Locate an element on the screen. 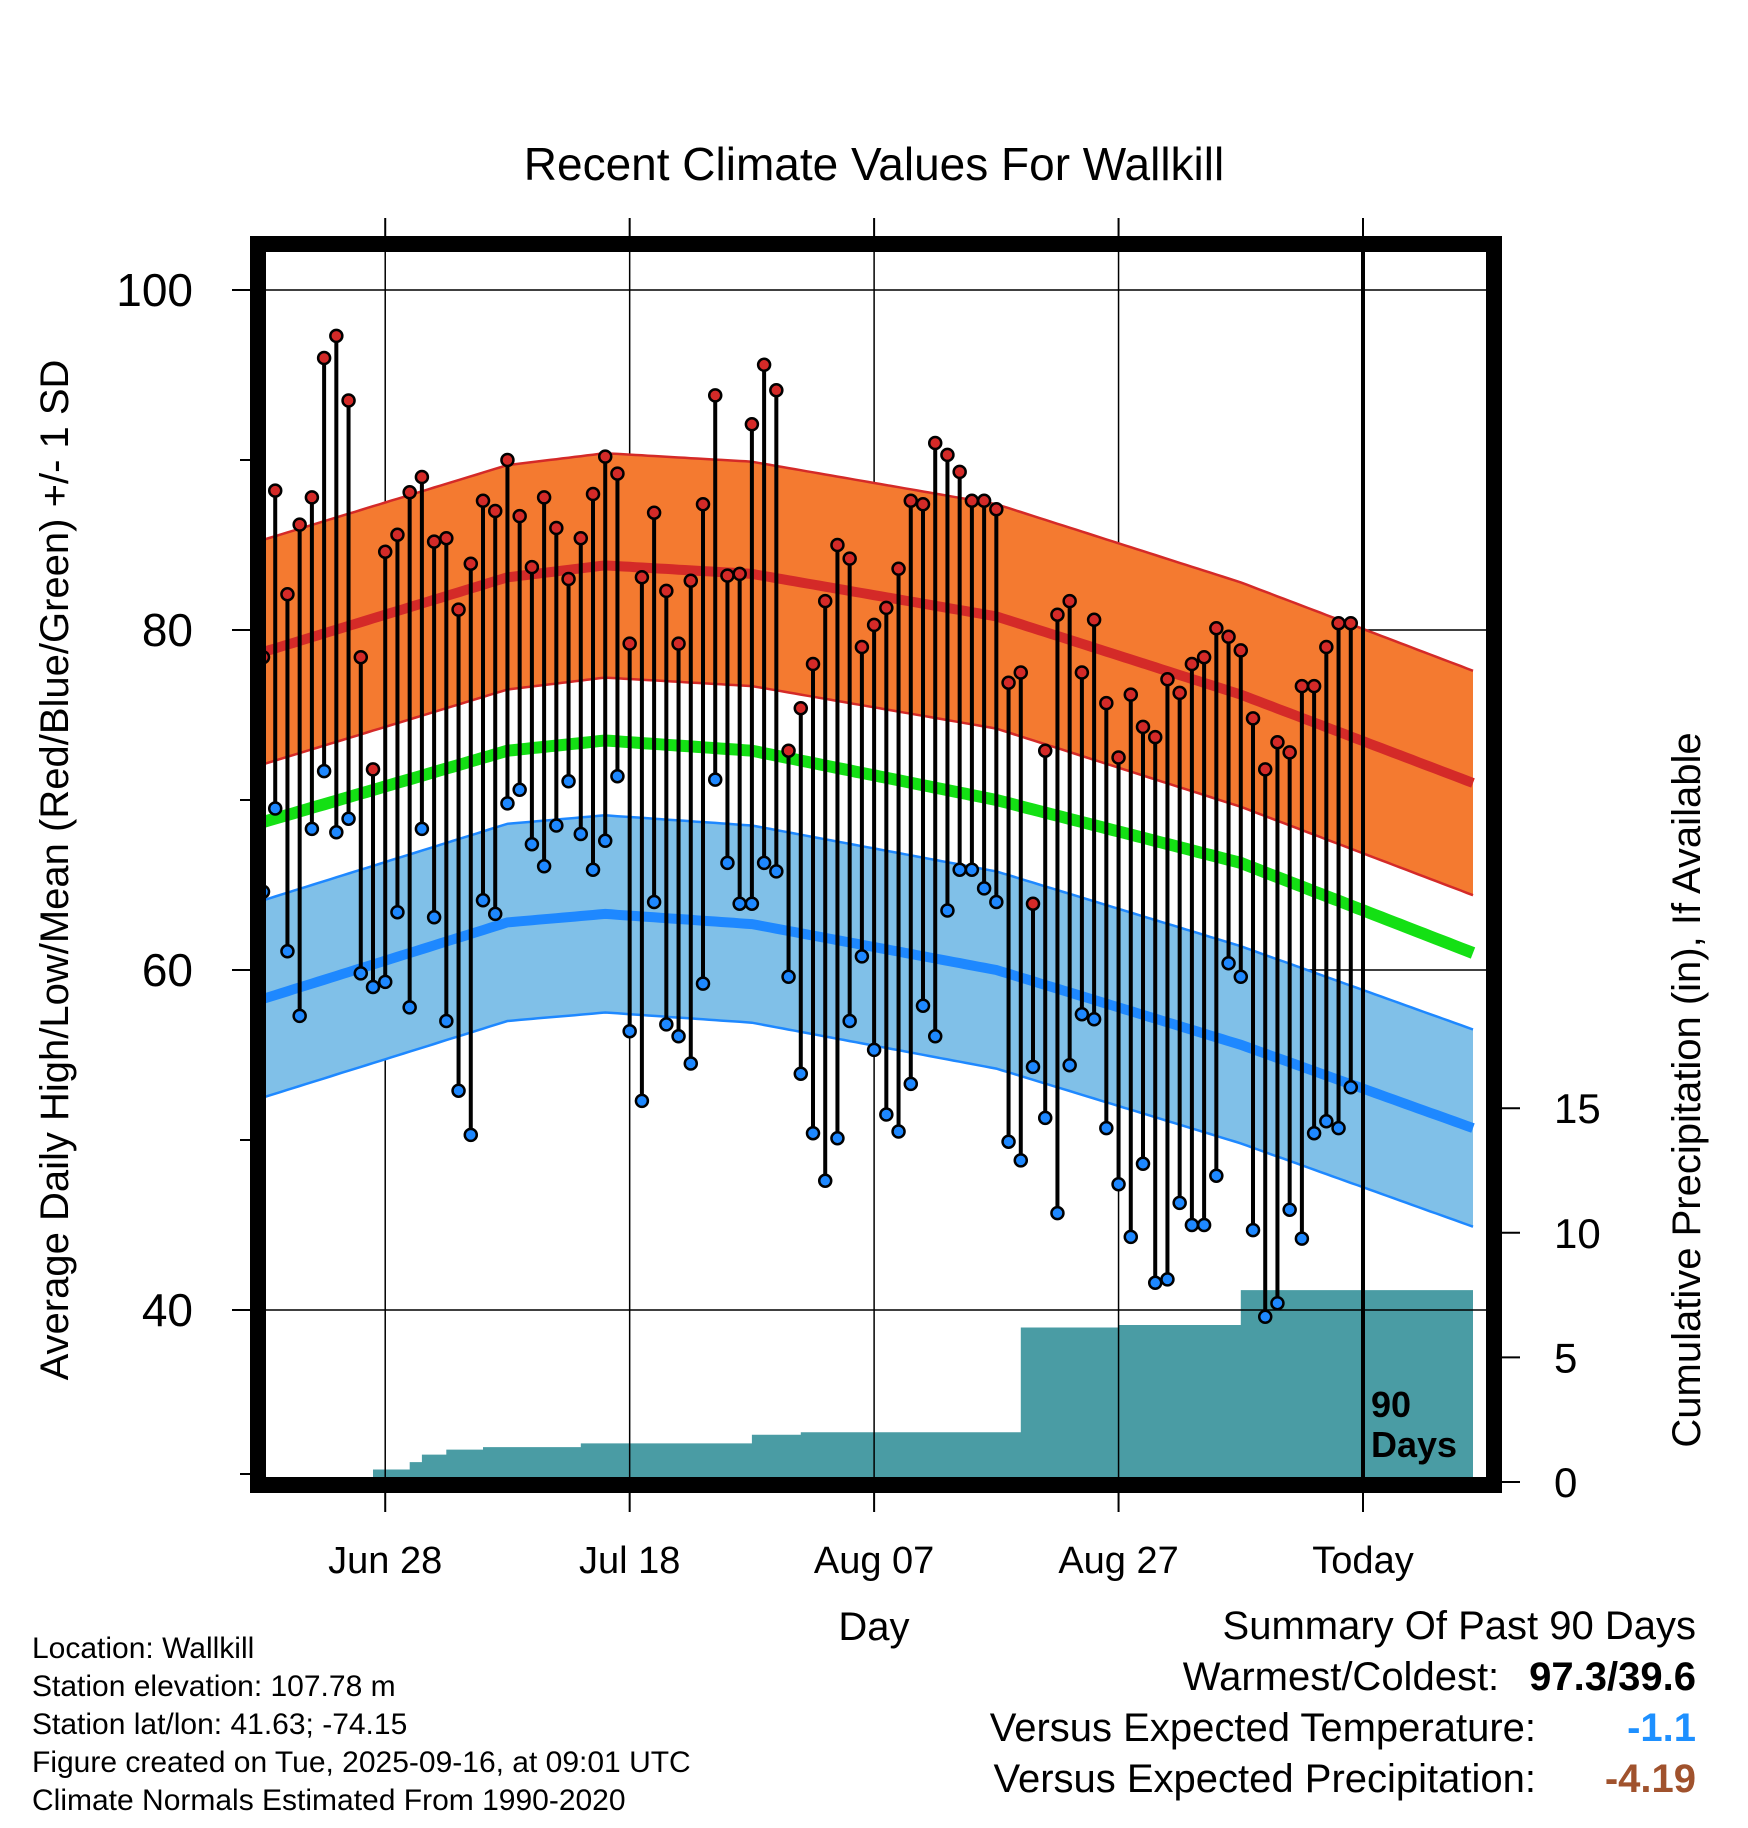 Image resolution: width=1748 pixels, height=1828 pixels. y2-tick-label: 15 is located at coordinates (1577, 1108).